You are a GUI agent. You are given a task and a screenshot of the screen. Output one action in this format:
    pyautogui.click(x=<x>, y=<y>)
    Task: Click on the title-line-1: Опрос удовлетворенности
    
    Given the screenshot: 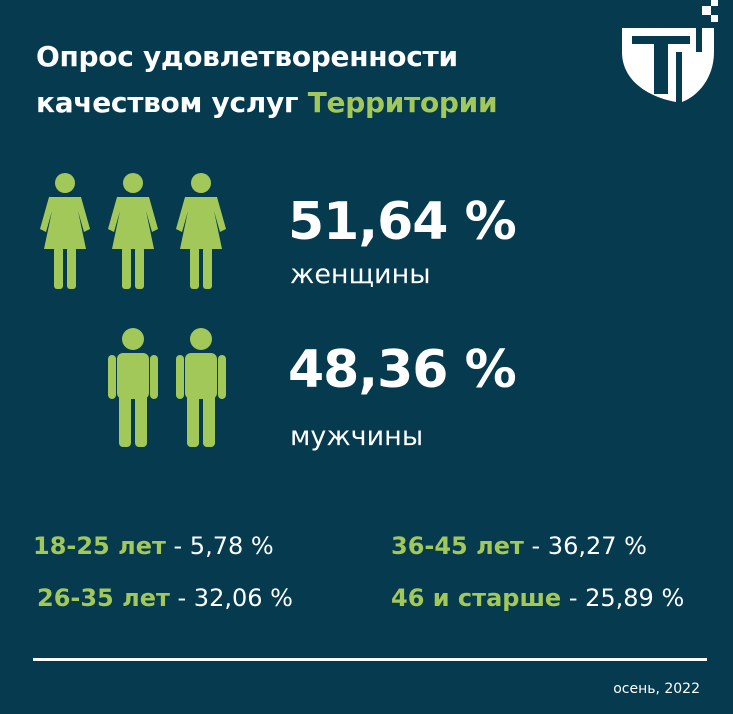 What is the action you would take?
    pyautogui.click(x=247, y=56)
    